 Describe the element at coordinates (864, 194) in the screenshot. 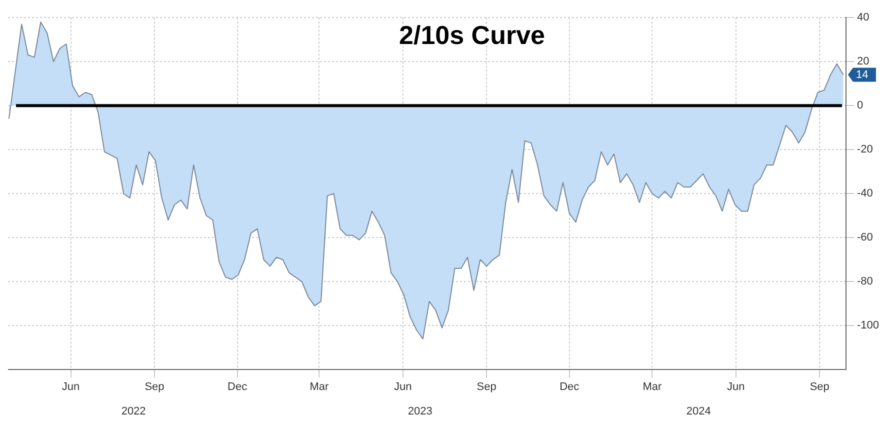

I see `y-tick-label: -40` at that location.